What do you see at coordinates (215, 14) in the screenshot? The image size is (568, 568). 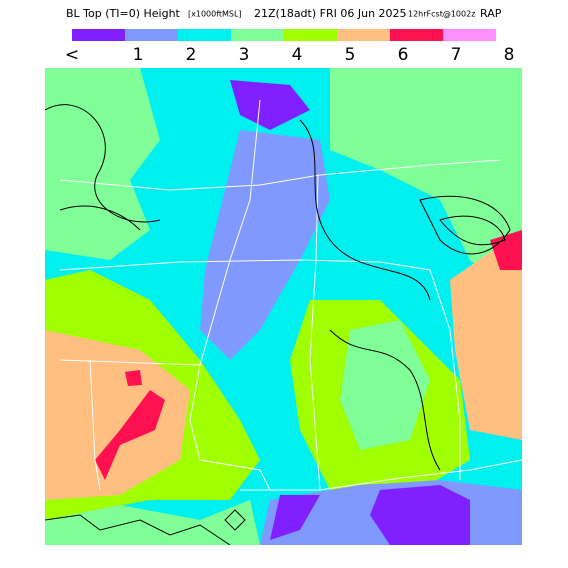 I see `units: [x1000ftMSL]` at bounding box center [215, 14].